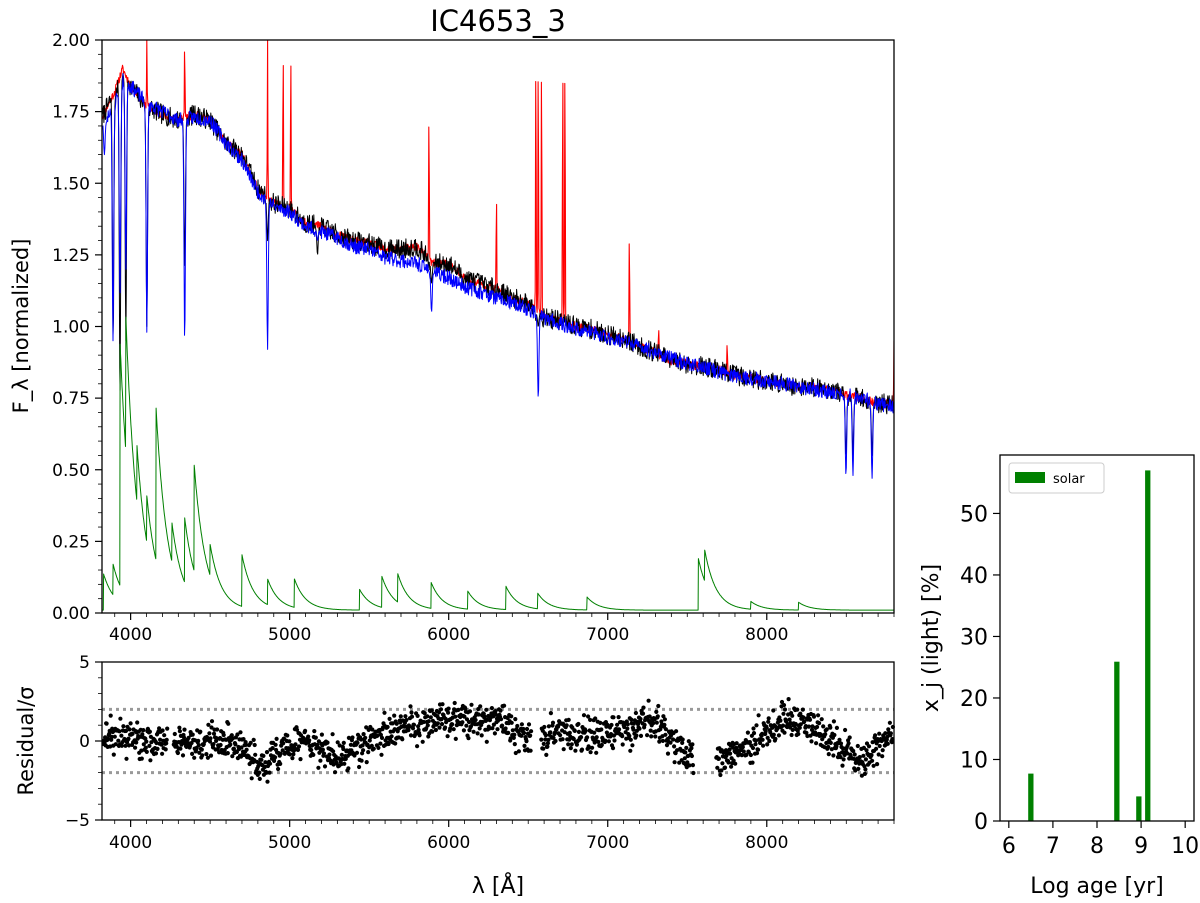  What do you see at coordinates (71, 41) in the screenshot?
I see `spectrum-ytick-label: 2.00` at bounding box center [71, 41].